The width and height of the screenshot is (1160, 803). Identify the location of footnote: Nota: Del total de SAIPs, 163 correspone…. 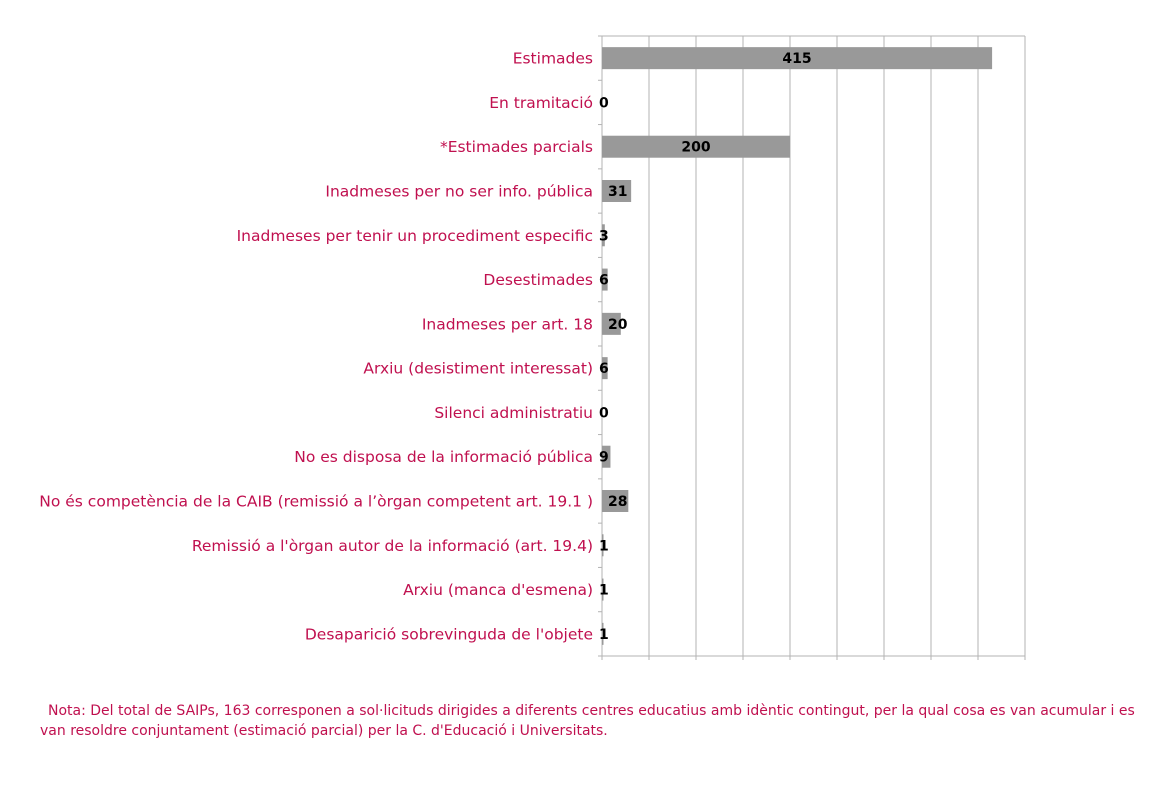
(587, 721).